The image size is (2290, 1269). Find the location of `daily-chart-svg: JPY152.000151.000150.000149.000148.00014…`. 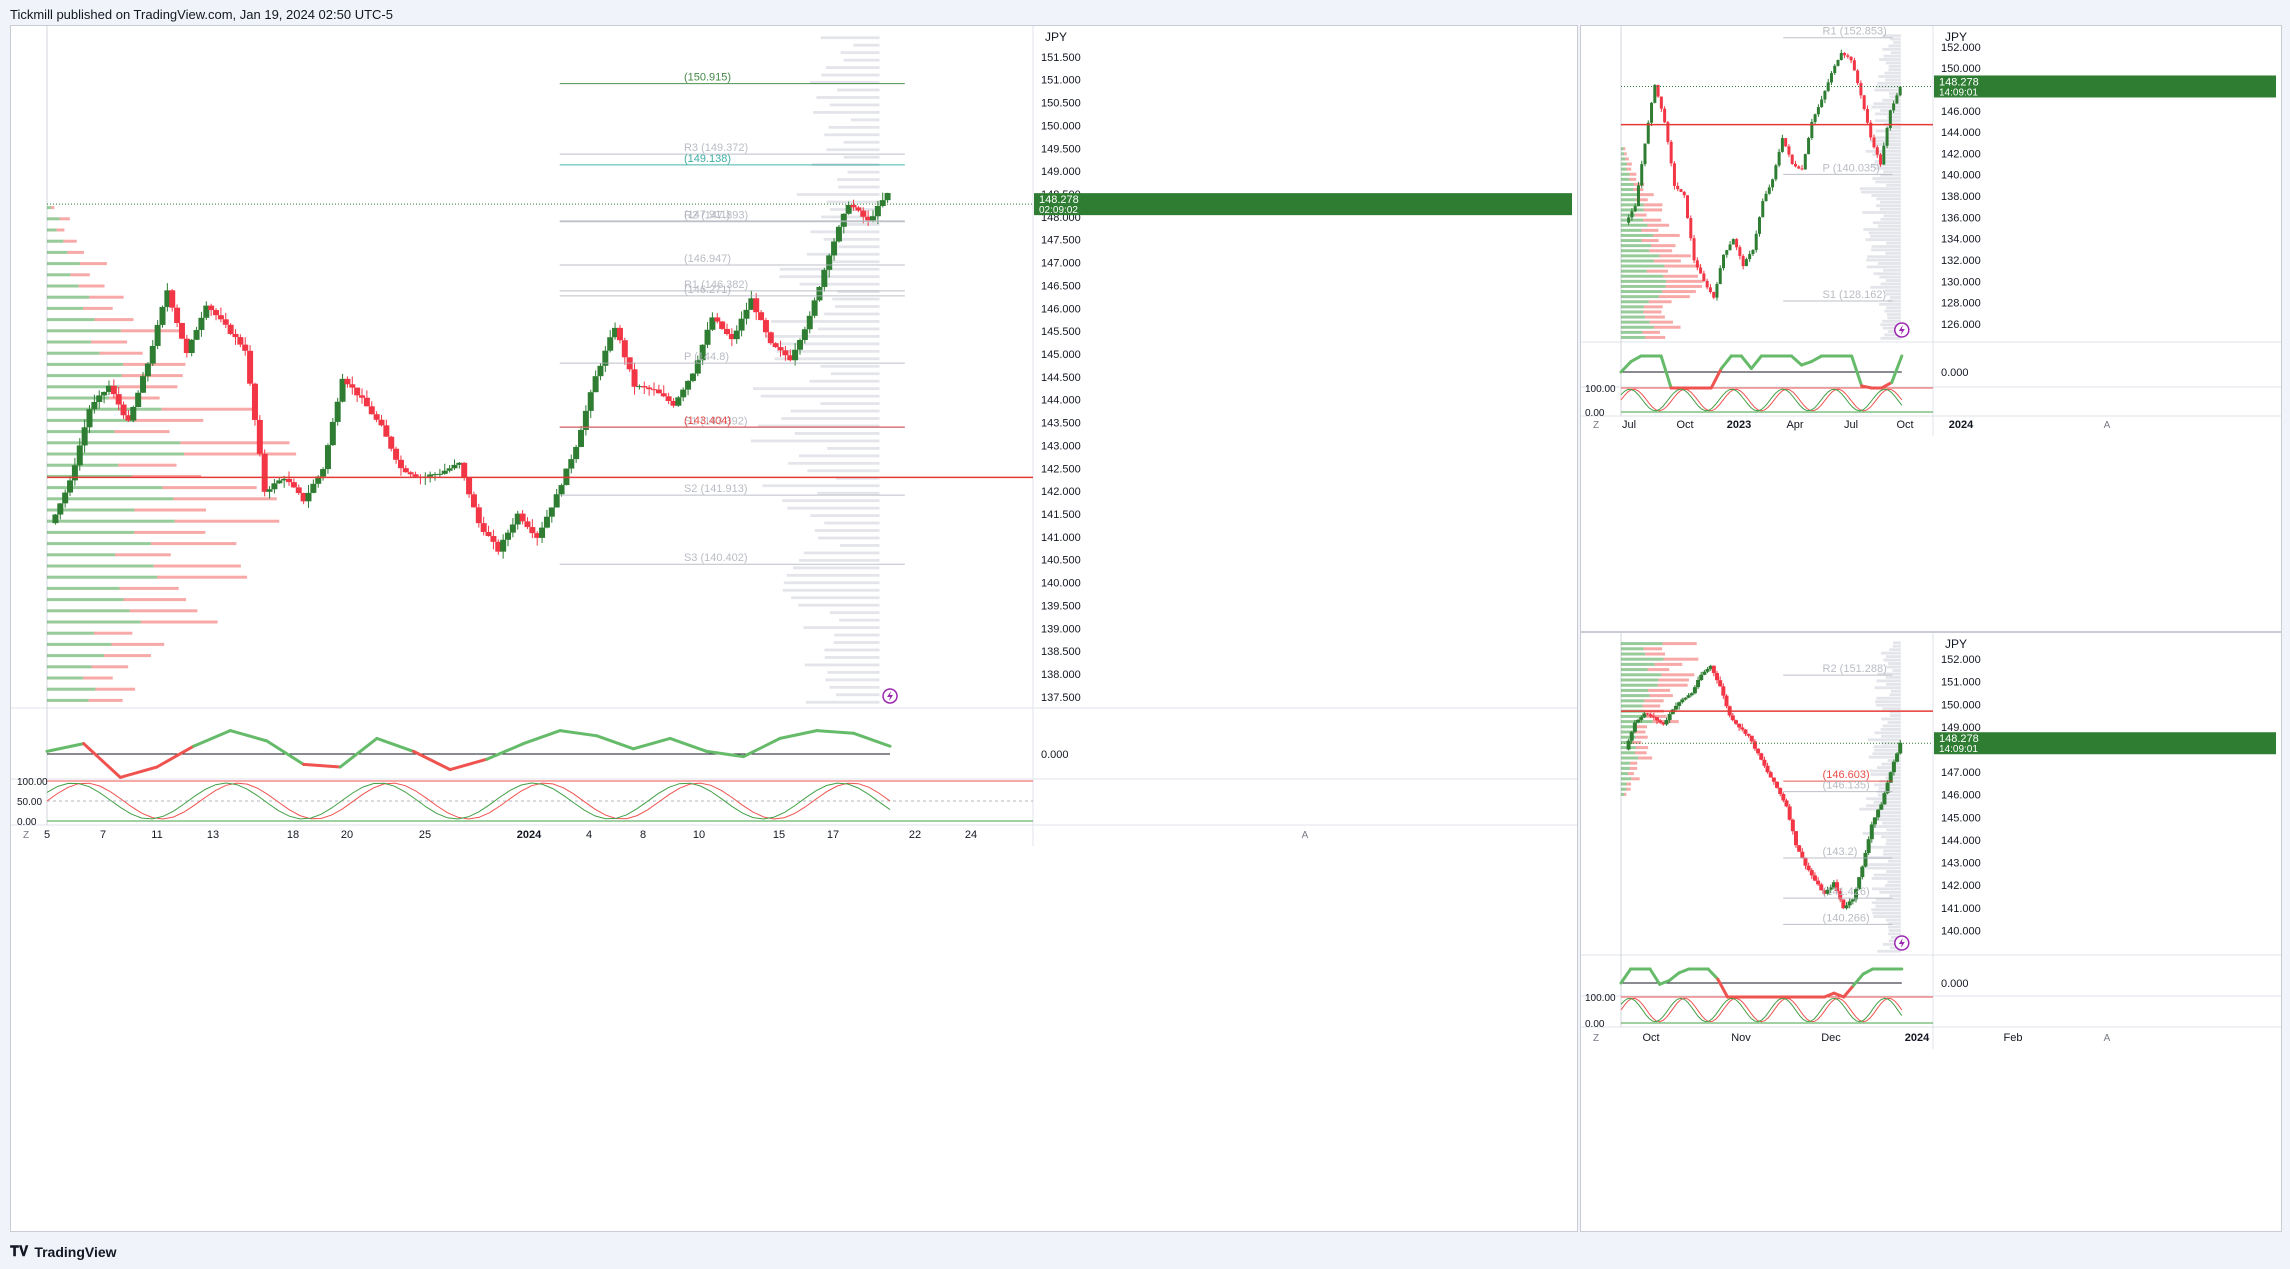

daily-chart-svg: JPY152.000151.000150.000149.000148.00014… is located at coordinates (1931, 932).